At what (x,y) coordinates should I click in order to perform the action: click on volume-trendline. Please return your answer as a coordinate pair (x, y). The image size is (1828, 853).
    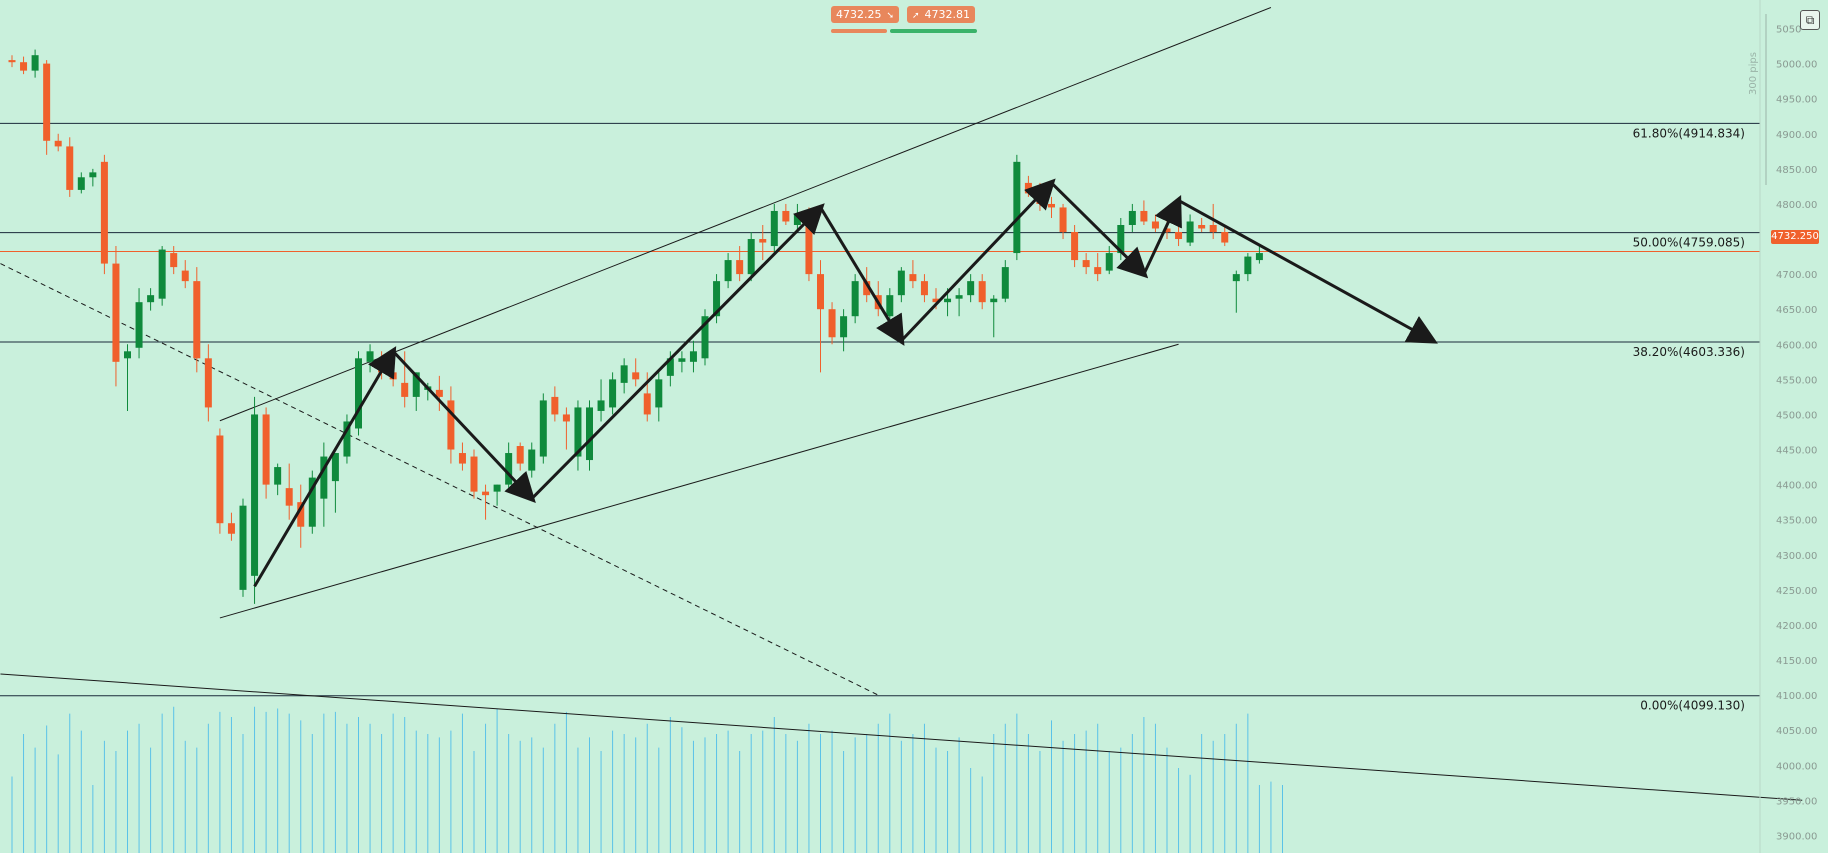
    Looking at the image, I should click on (901, 737).